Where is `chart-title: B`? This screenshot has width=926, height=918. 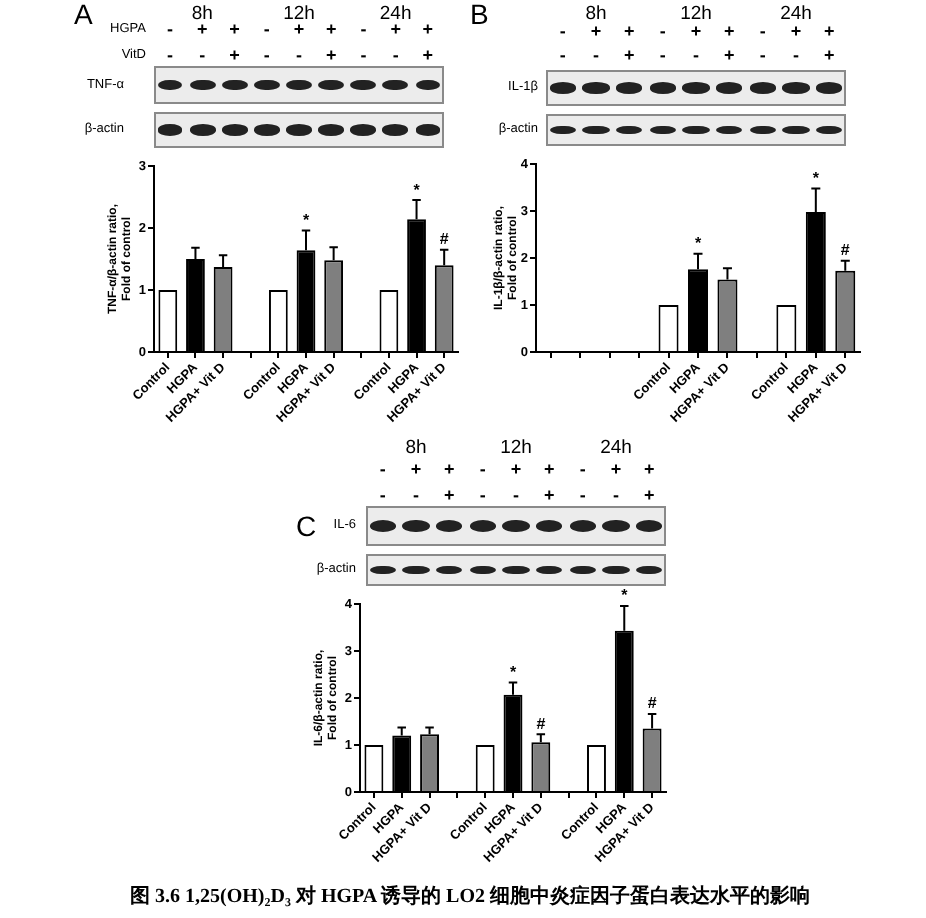 chart-title: B is located at coordinates (479, 15).